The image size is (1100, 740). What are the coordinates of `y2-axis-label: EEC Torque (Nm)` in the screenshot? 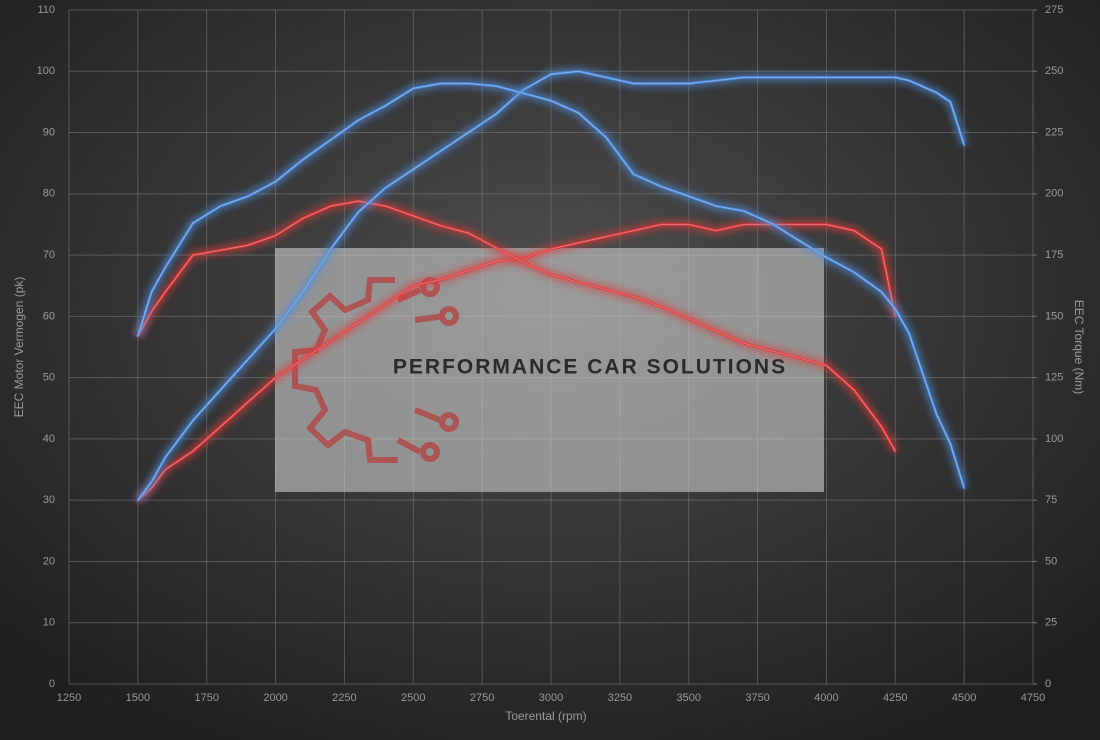 It's located at (1079, 347).